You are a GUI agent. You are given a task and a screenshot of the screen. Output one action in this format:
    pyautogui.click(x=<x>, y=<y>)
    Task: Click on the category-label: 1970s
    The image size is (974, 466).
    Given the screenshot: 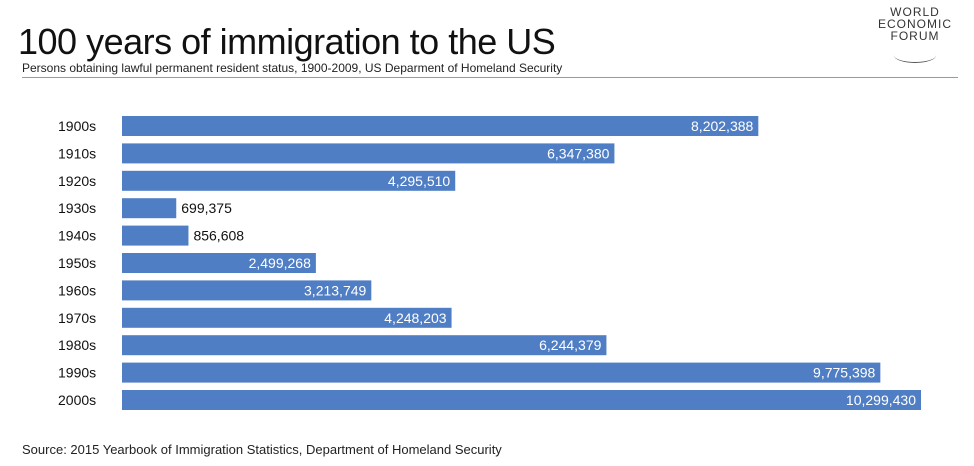 What is the action you would take?
    pyautogui.click(x=77, y=318)
    